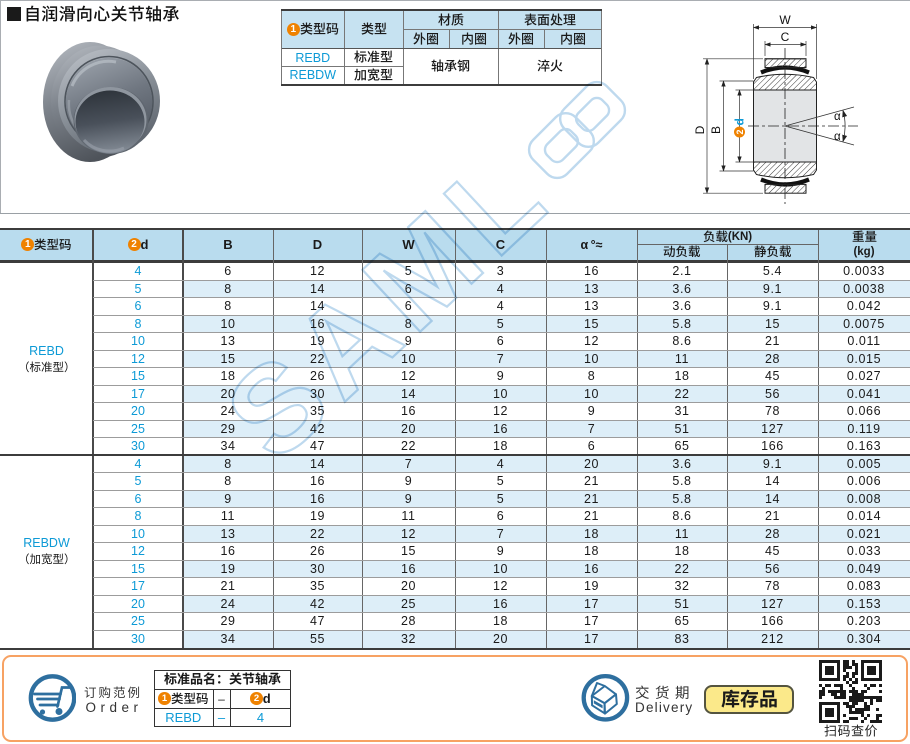 The image size is (910, 744). I want to click on svg-text: B, so click(716, 130).